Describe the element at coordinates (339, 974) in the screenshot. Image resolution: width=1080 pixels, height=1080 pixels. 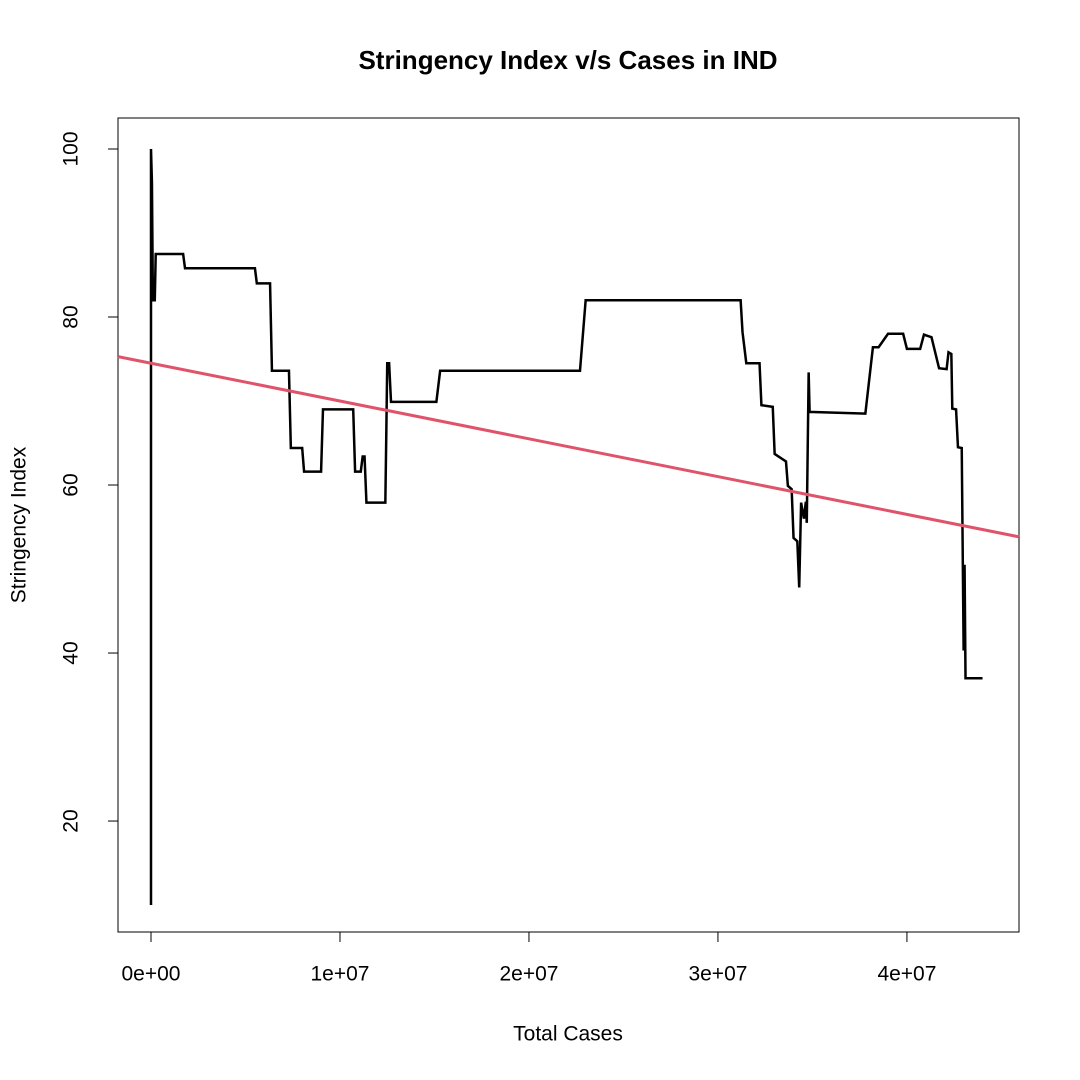
I see `x-tick-label: 1e+07` at that location.